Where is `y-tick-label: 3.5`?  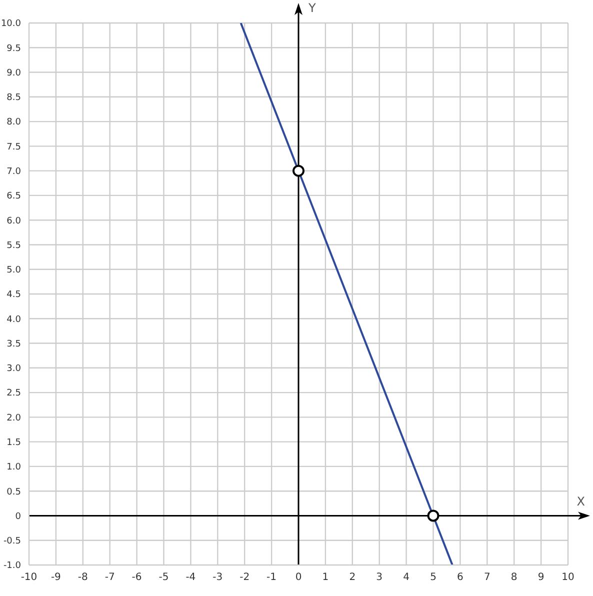 y-tick-label: 3.5 is located at coordinates (13, 344).